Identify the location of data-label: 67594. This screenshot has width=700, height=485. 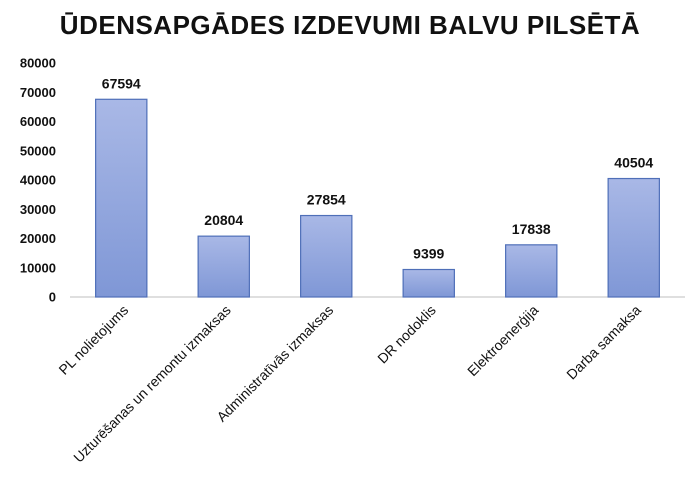
(121, 83).